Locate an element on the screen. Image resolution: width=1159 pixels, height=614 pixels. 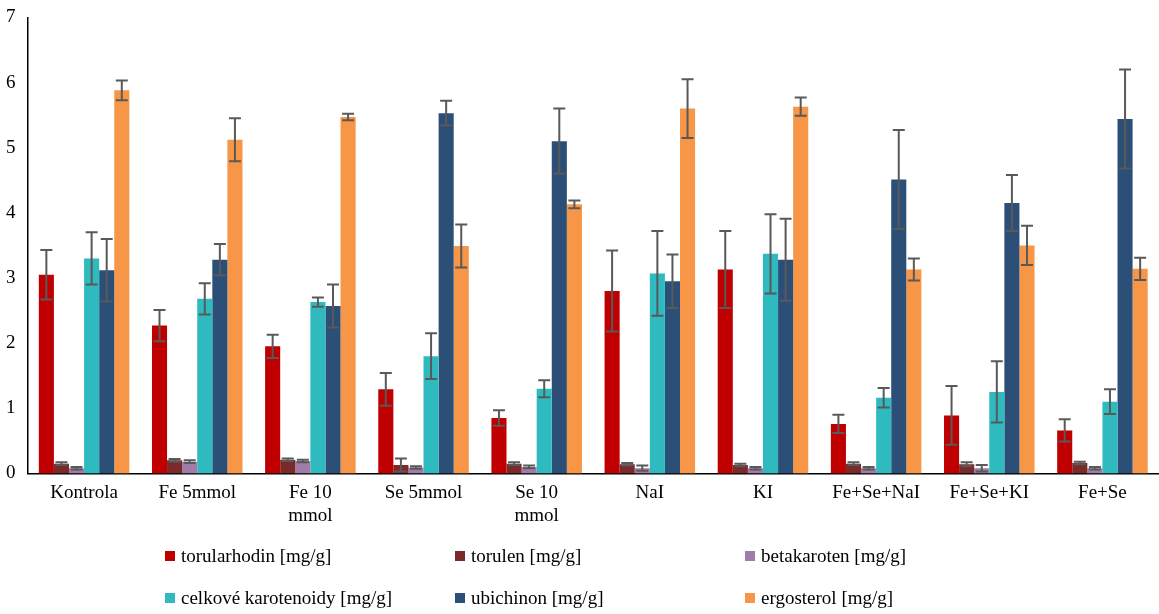
y-tick-label: 7 is located at coordinates (11, 16).